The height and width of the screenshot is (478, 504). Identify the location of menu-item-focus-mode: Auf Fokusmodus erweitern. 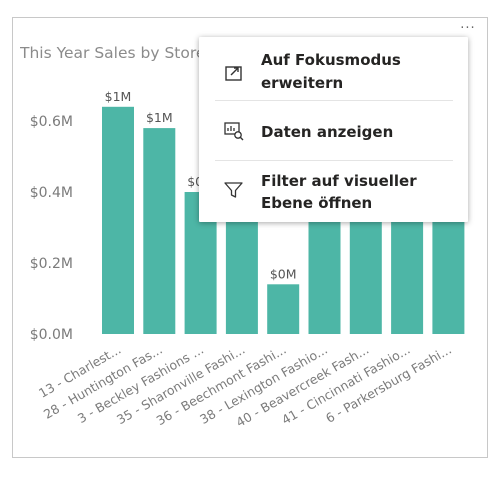
(333, 73).